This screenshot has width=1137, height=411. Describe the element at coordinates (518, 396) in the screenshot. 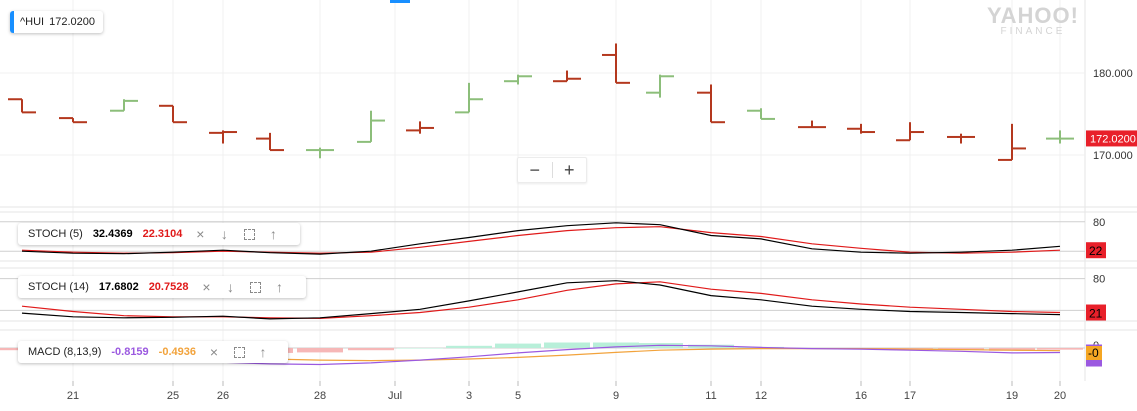

I see `x-tick-label: 5` at that location.